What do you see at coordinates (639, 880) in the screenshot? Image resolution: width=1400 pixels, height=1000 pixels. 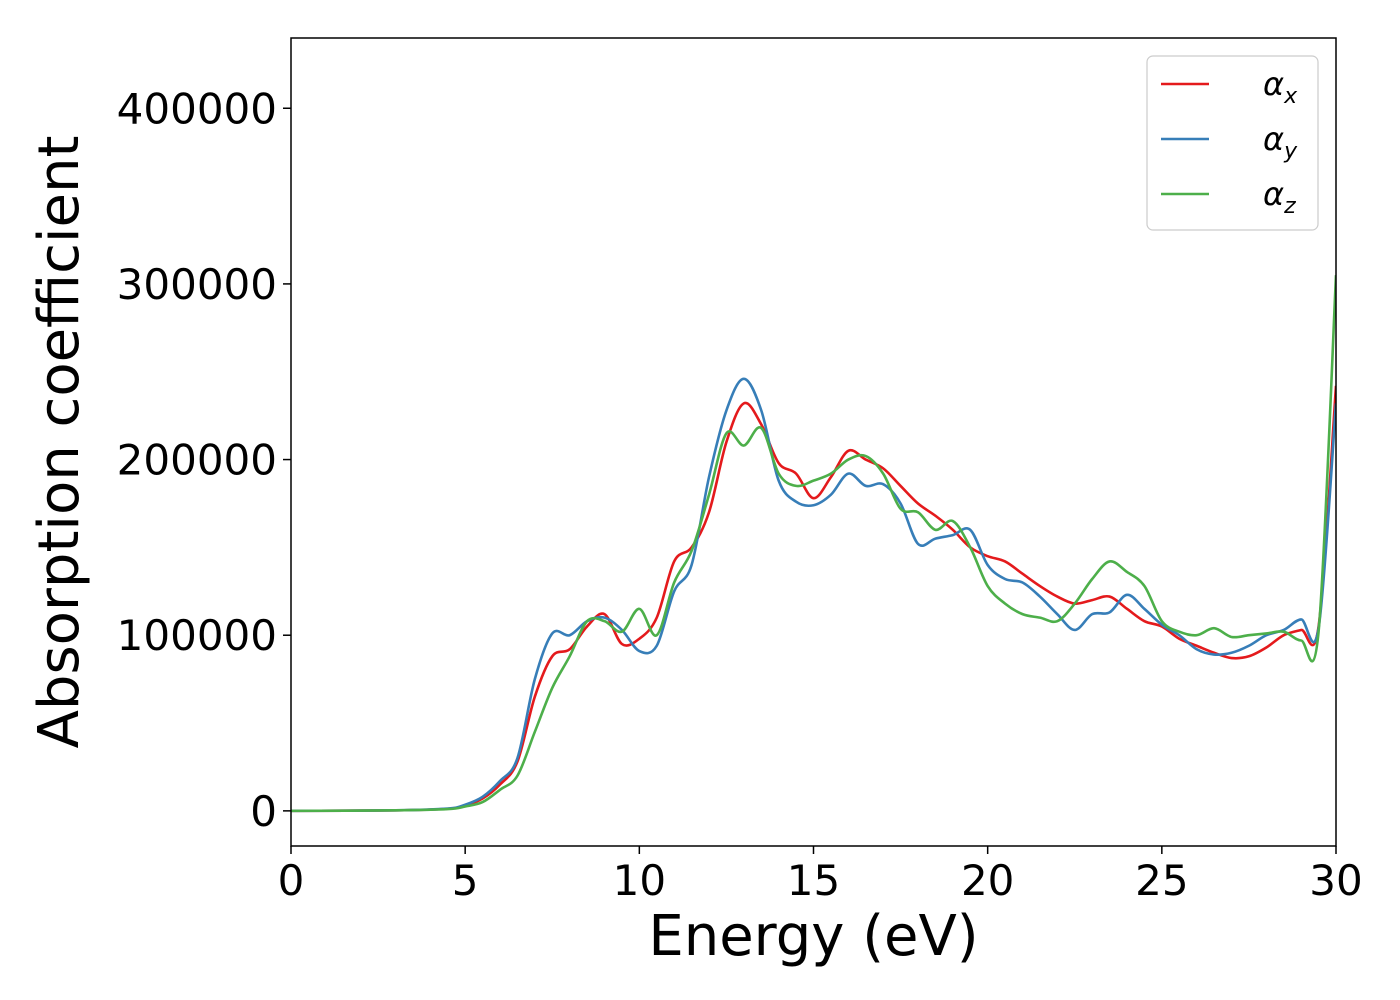 I see `x-tick-label: 10` at bounding box center [639, 880].